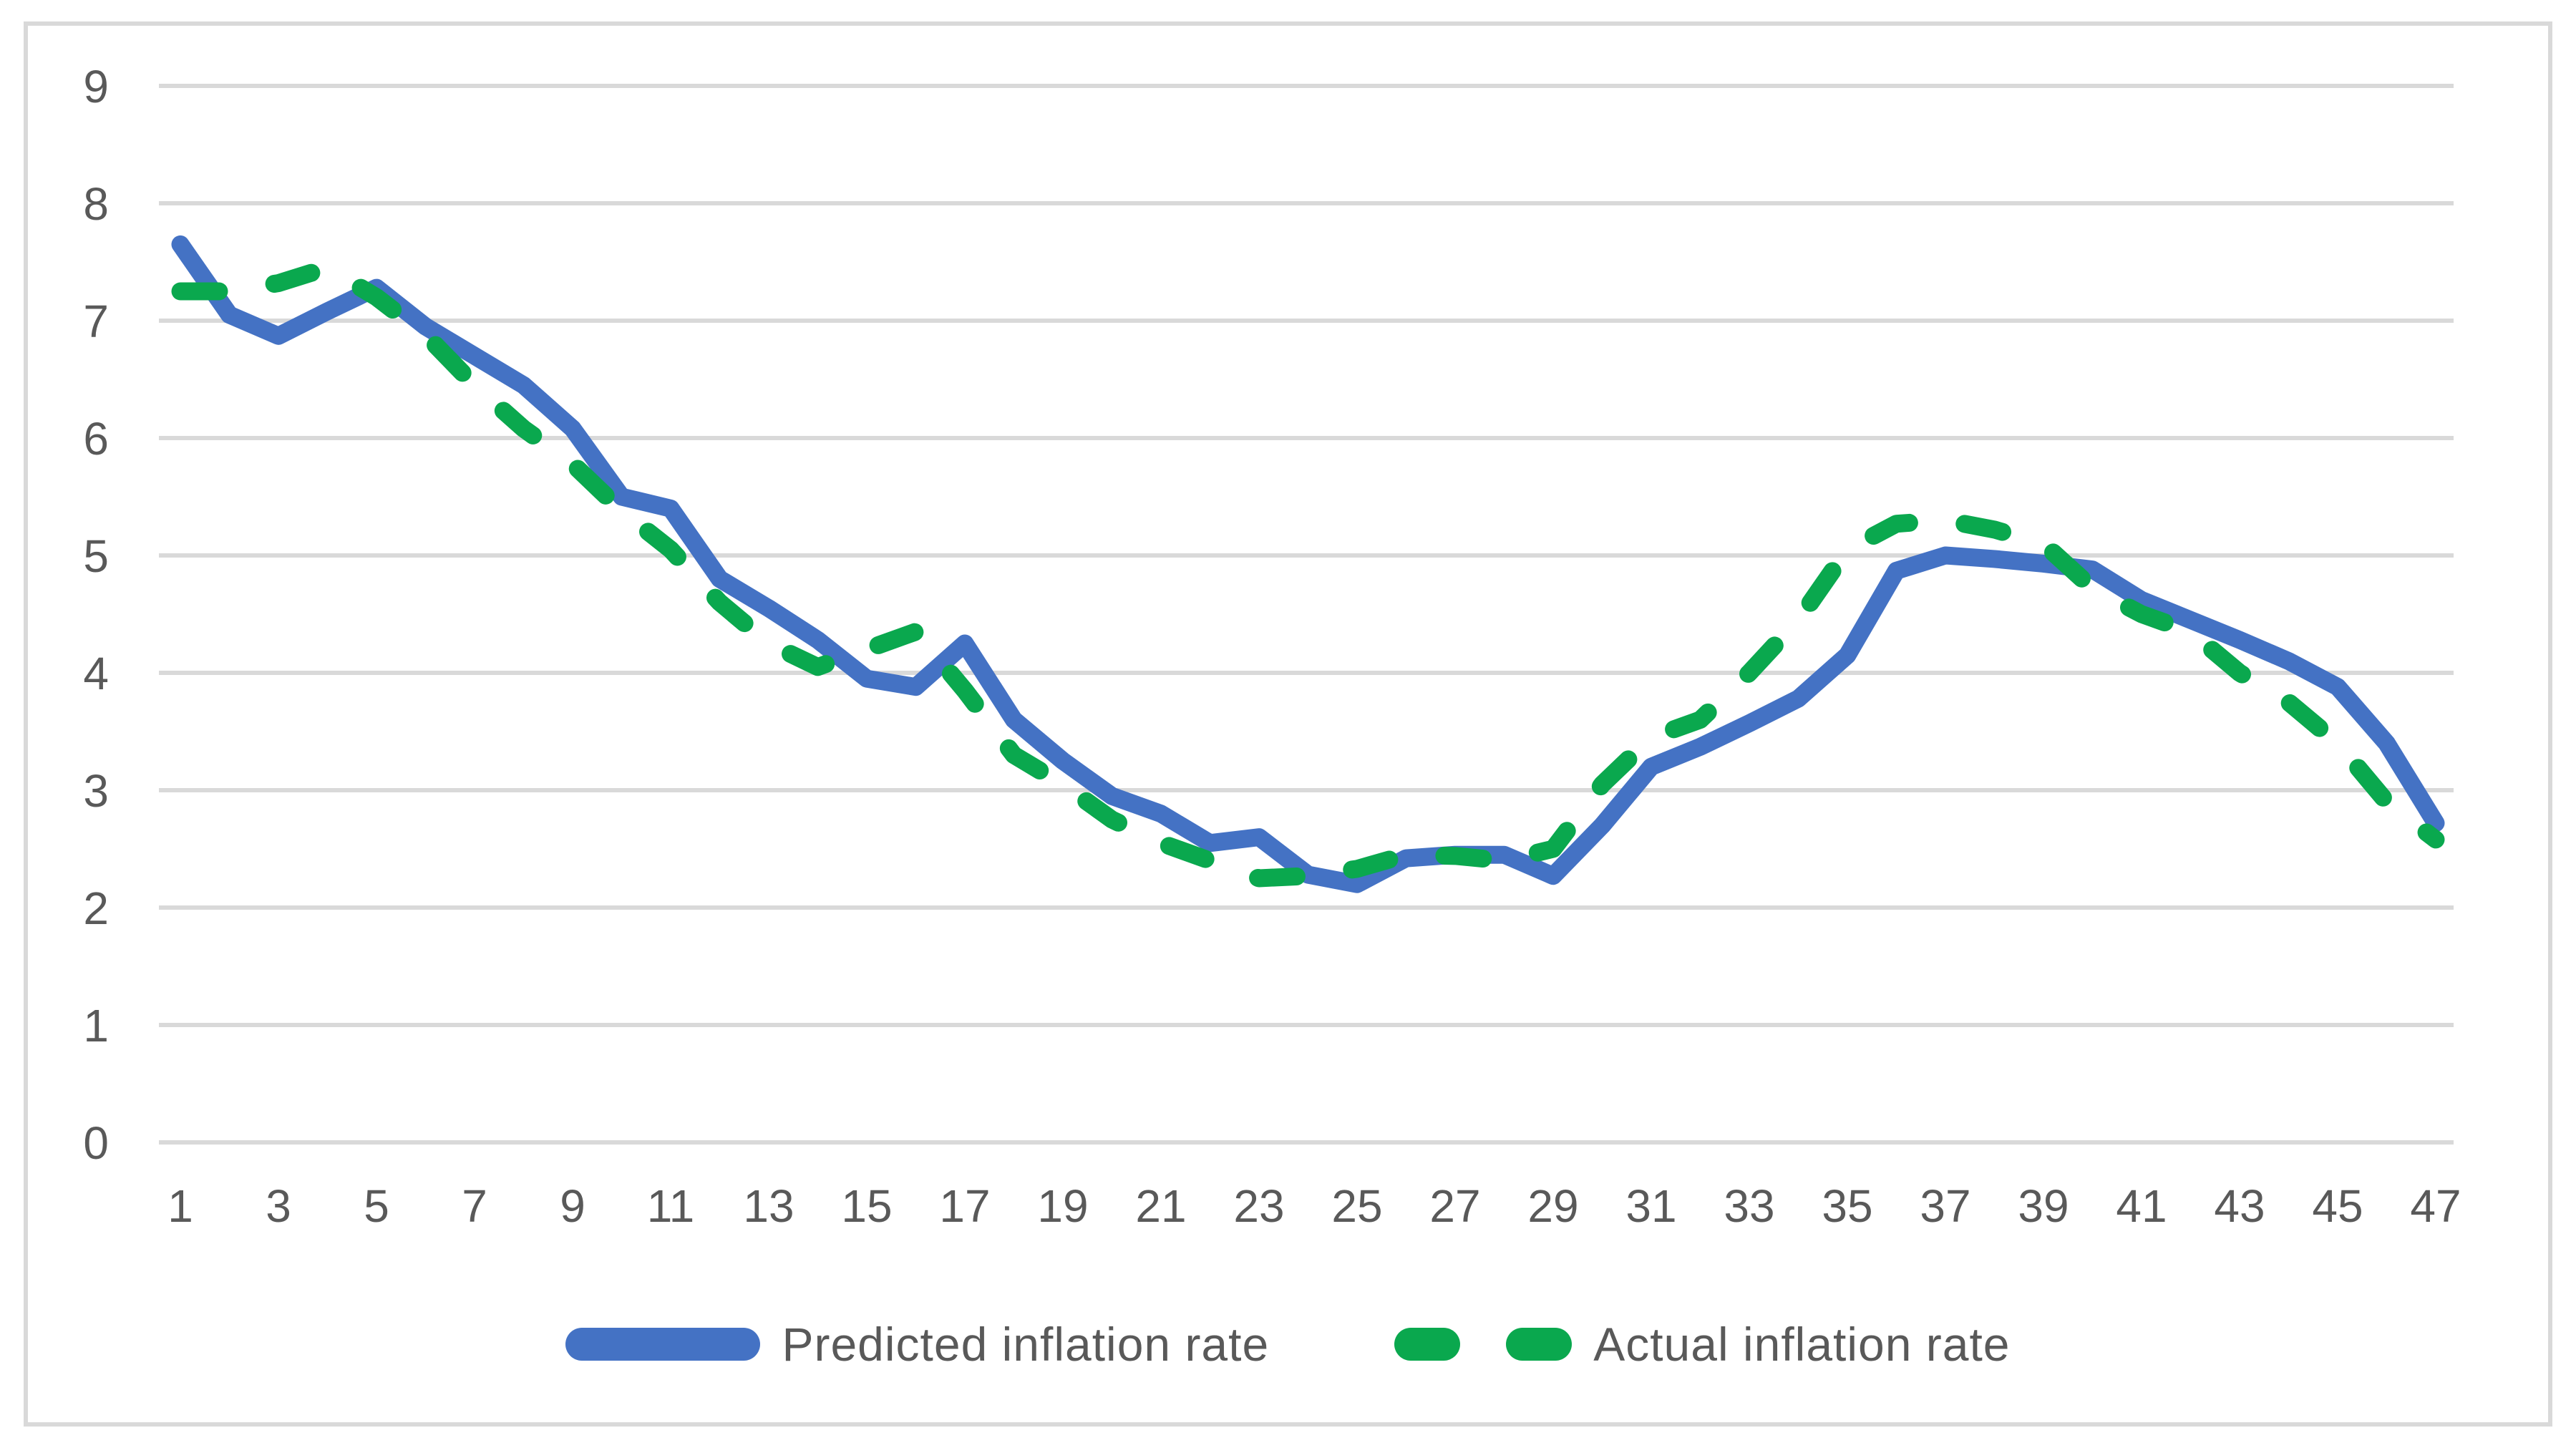 The image size is (2576, 1448). What do you see at coordinates (1160, 1206) in the screenshot?
I see `x-tick-label: 21` at bounding box center [1160, 1206].